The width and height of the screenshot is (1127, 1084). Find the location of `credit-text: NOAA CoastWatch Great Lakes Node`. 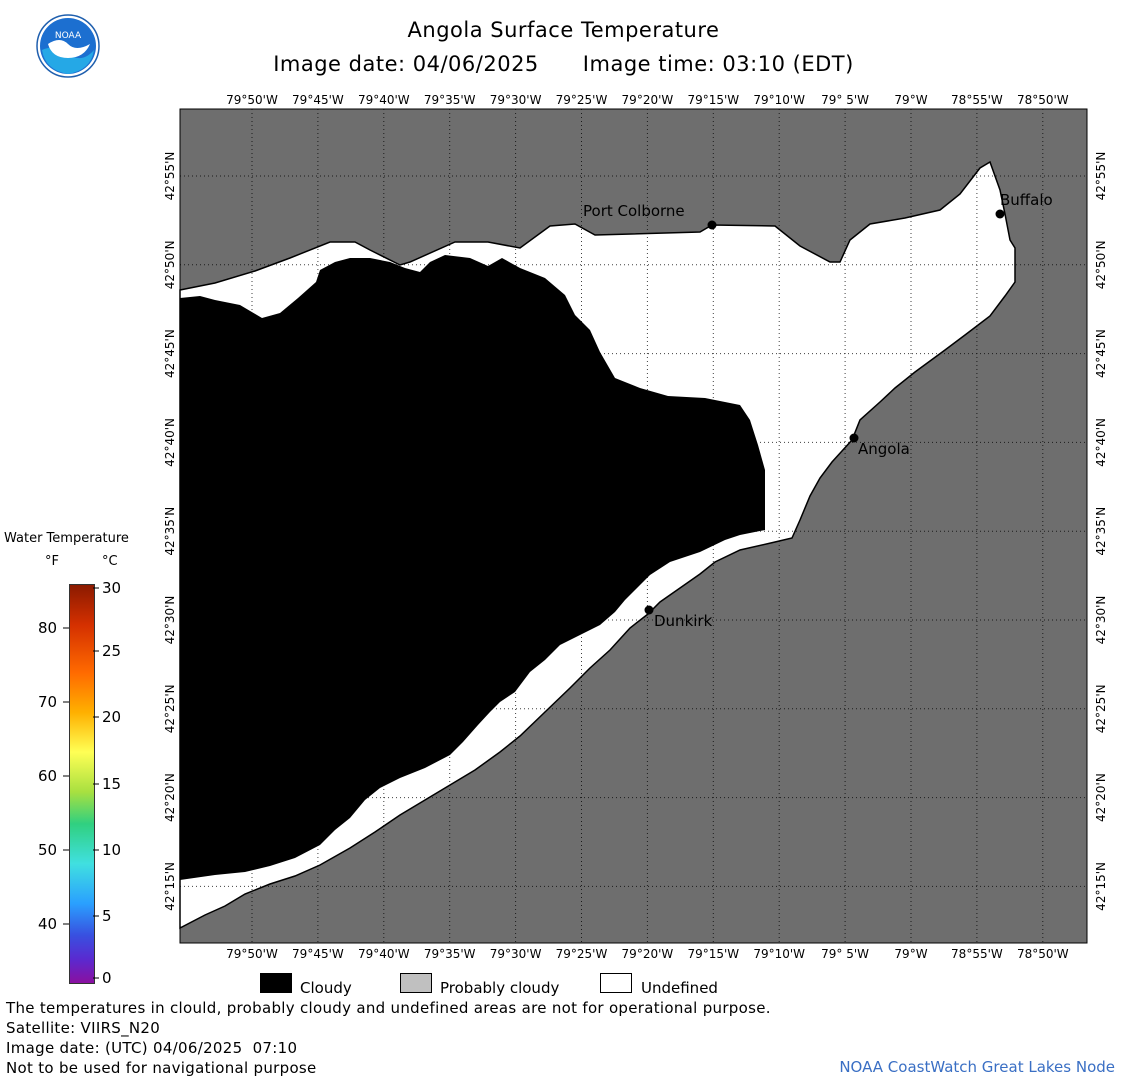

credit-text: NOAA CoastWatch Great Lakes Node is located at coordinates (977, 1067).